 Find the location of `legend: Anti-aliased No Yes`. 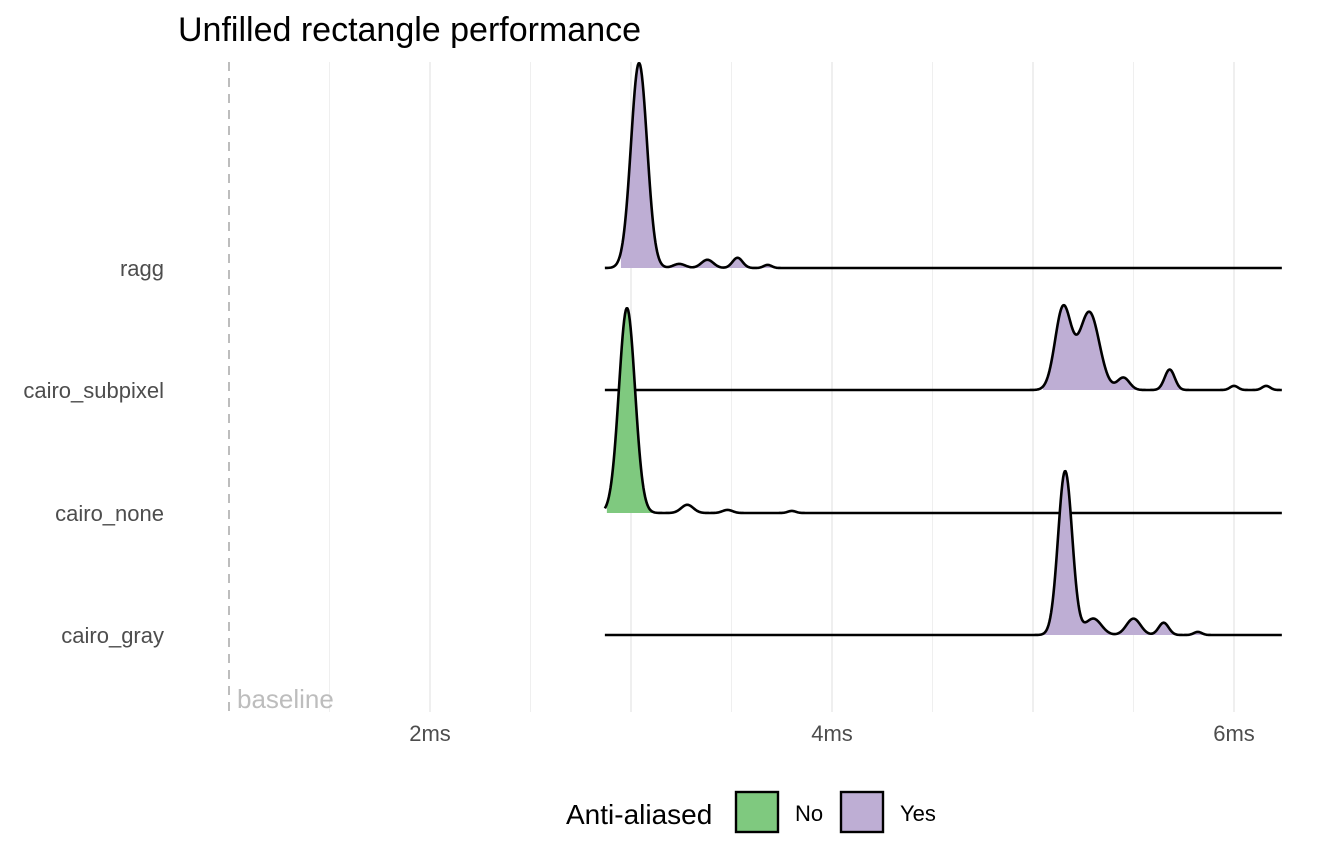

legend: Anti-aliased No Yes is located at coordinates (751, 812).